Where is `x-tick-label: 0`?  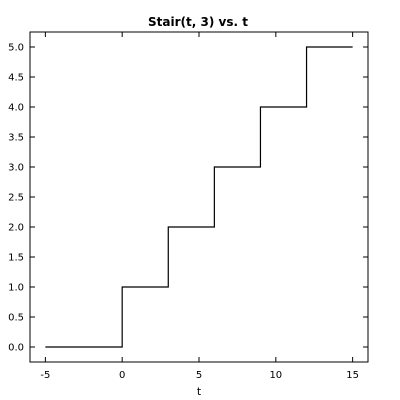 x-tick-label: 0 is located at coordinates (122, 375).